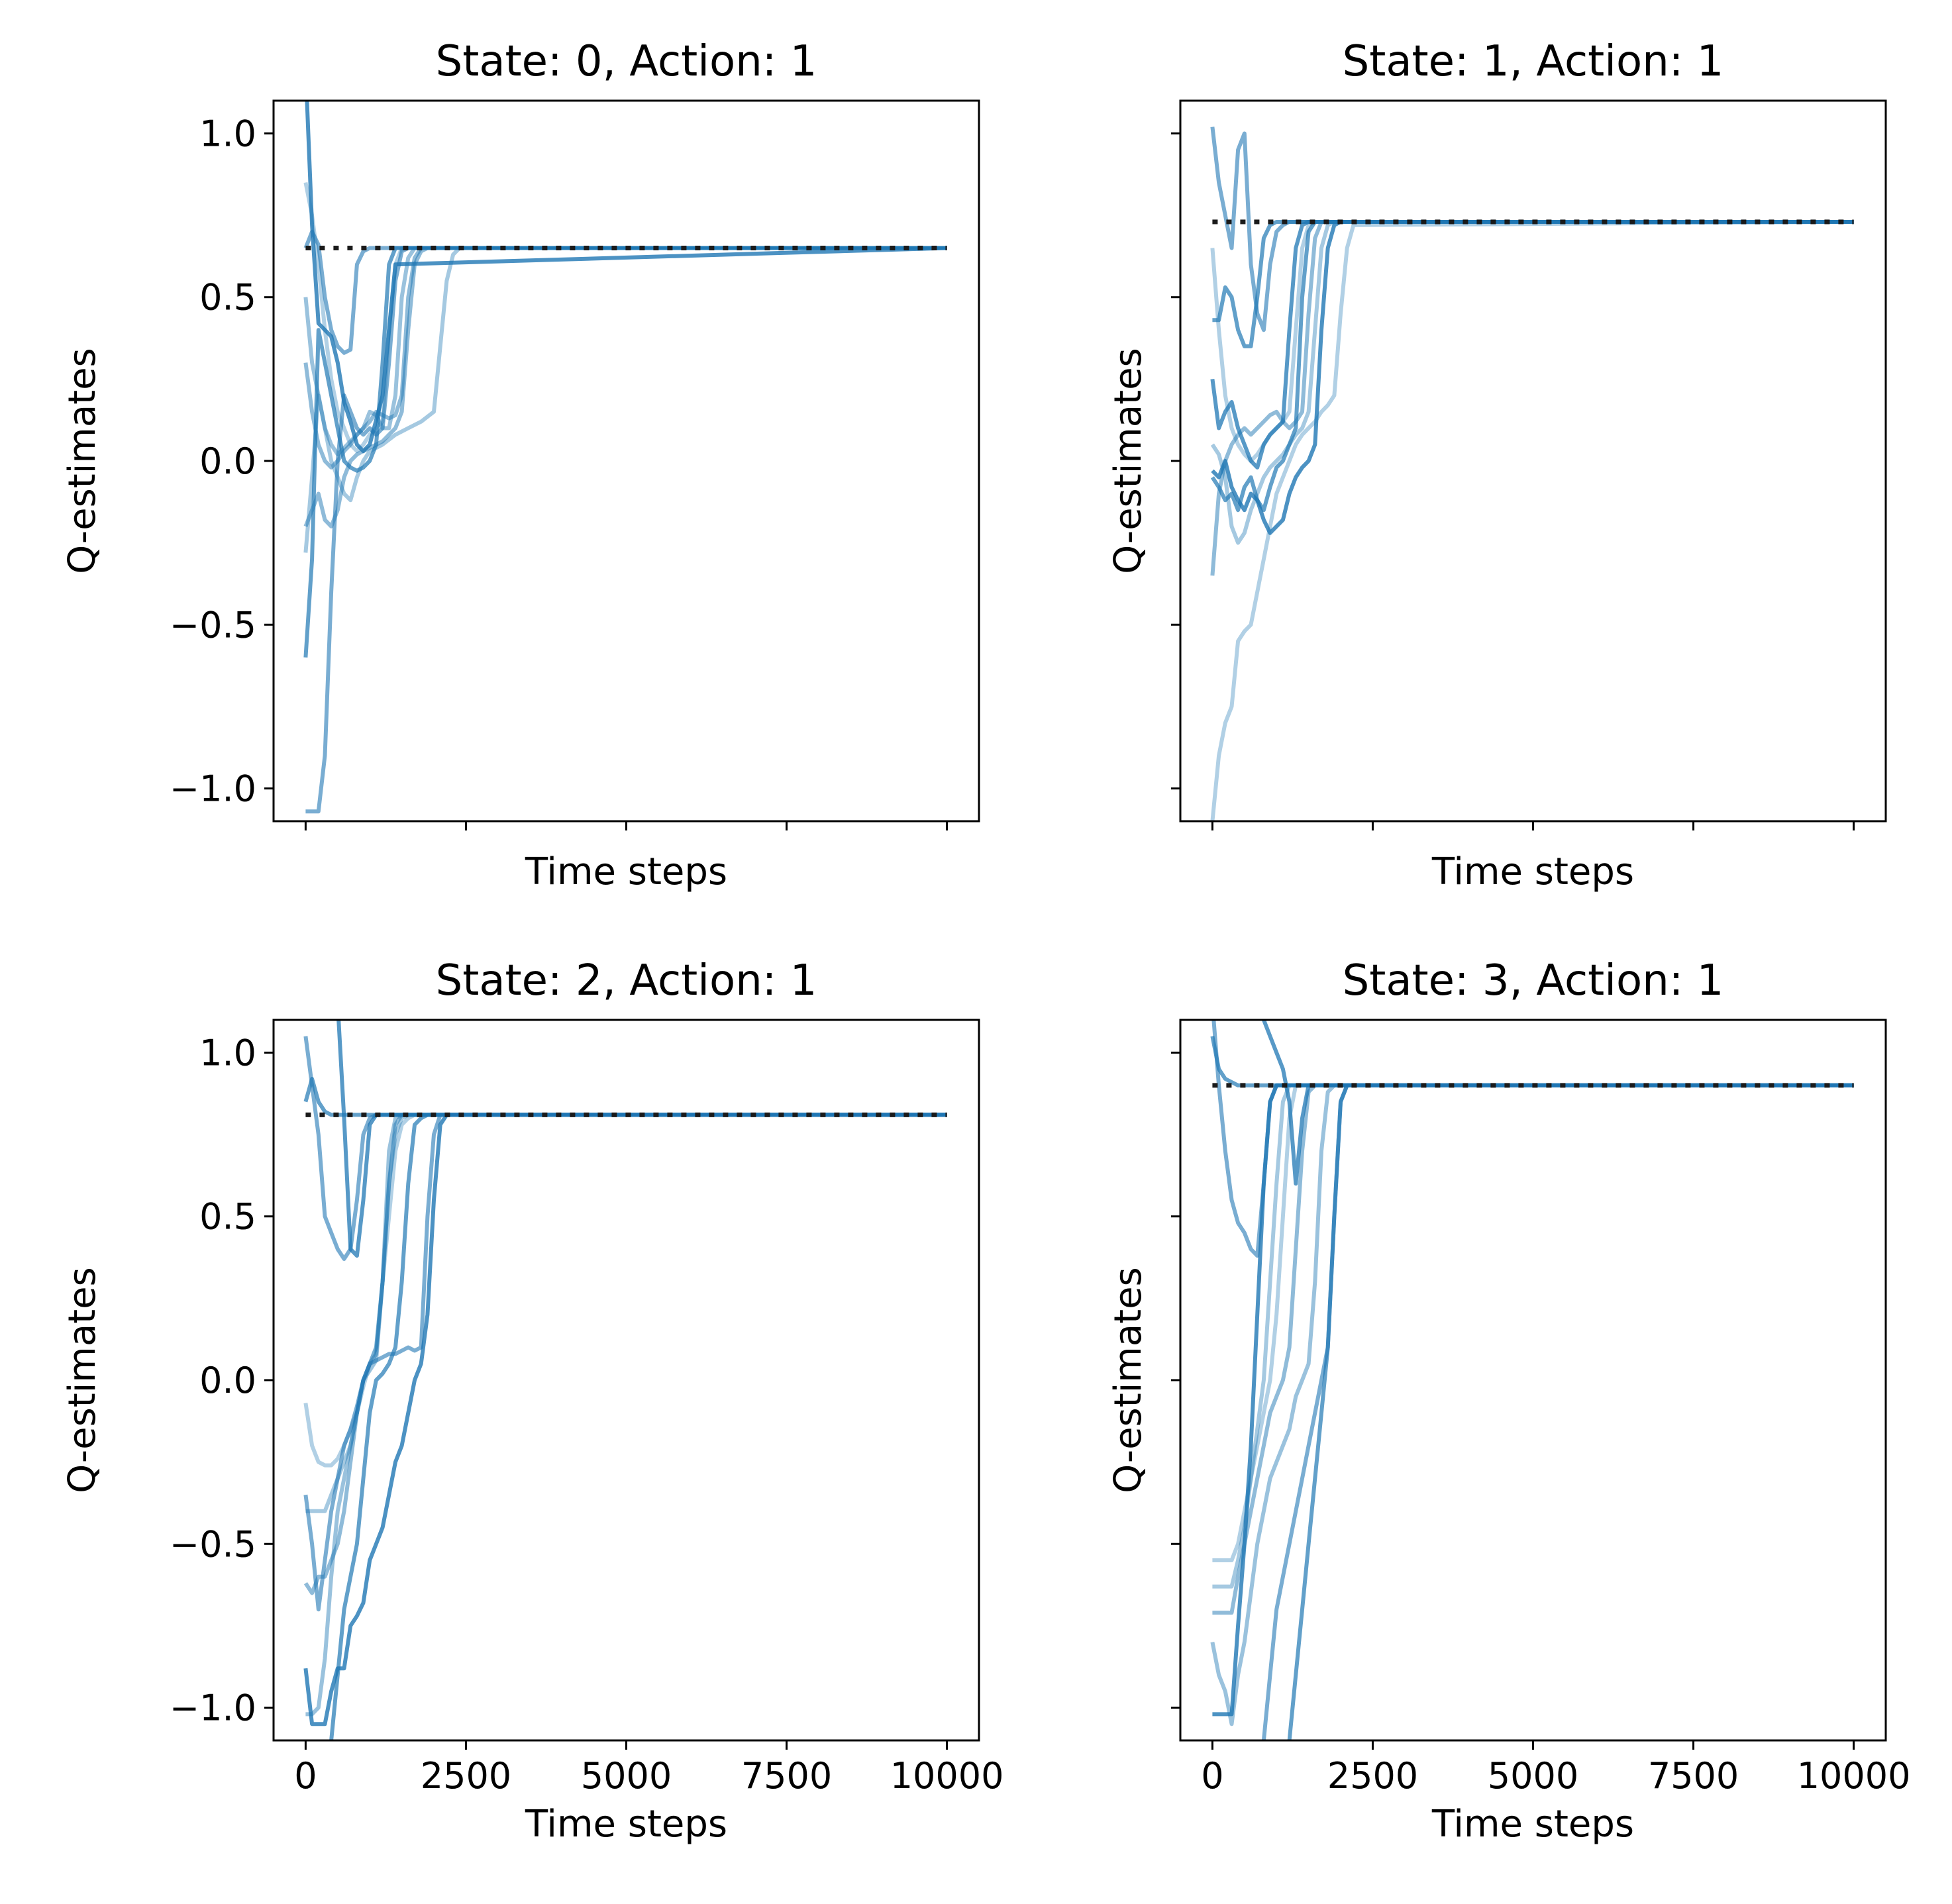 This screenshot has height=1904, width=1952. I want to click on subplot-title: State: 2, Action: 1, so click(626, 980).